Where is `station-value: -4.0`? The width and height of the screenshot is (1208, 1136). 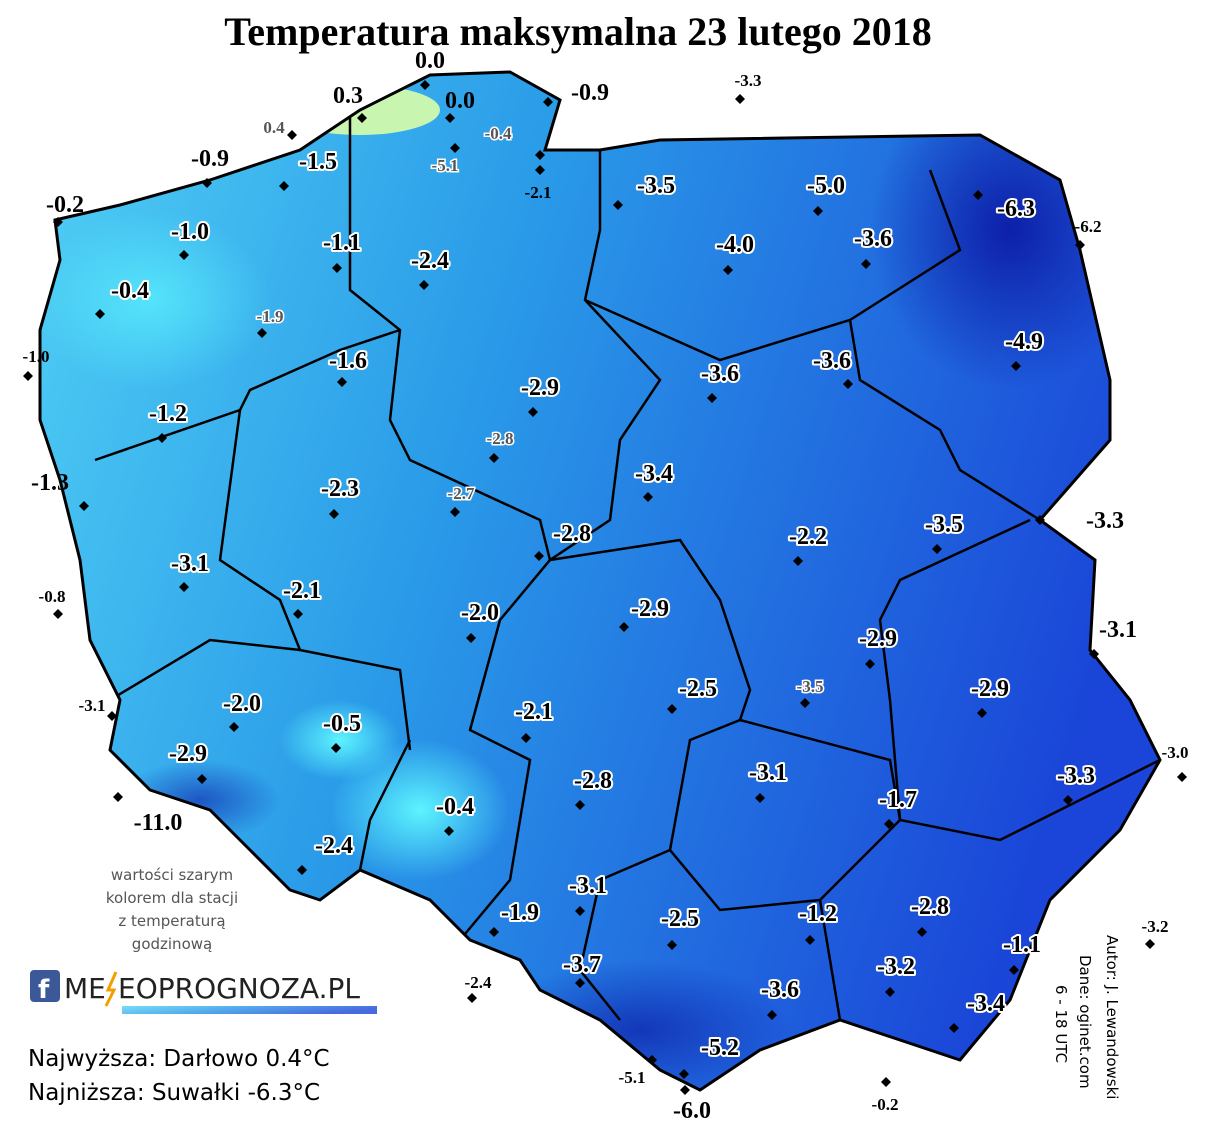 station-value: -4.0 is located at coordinates (735, 245).